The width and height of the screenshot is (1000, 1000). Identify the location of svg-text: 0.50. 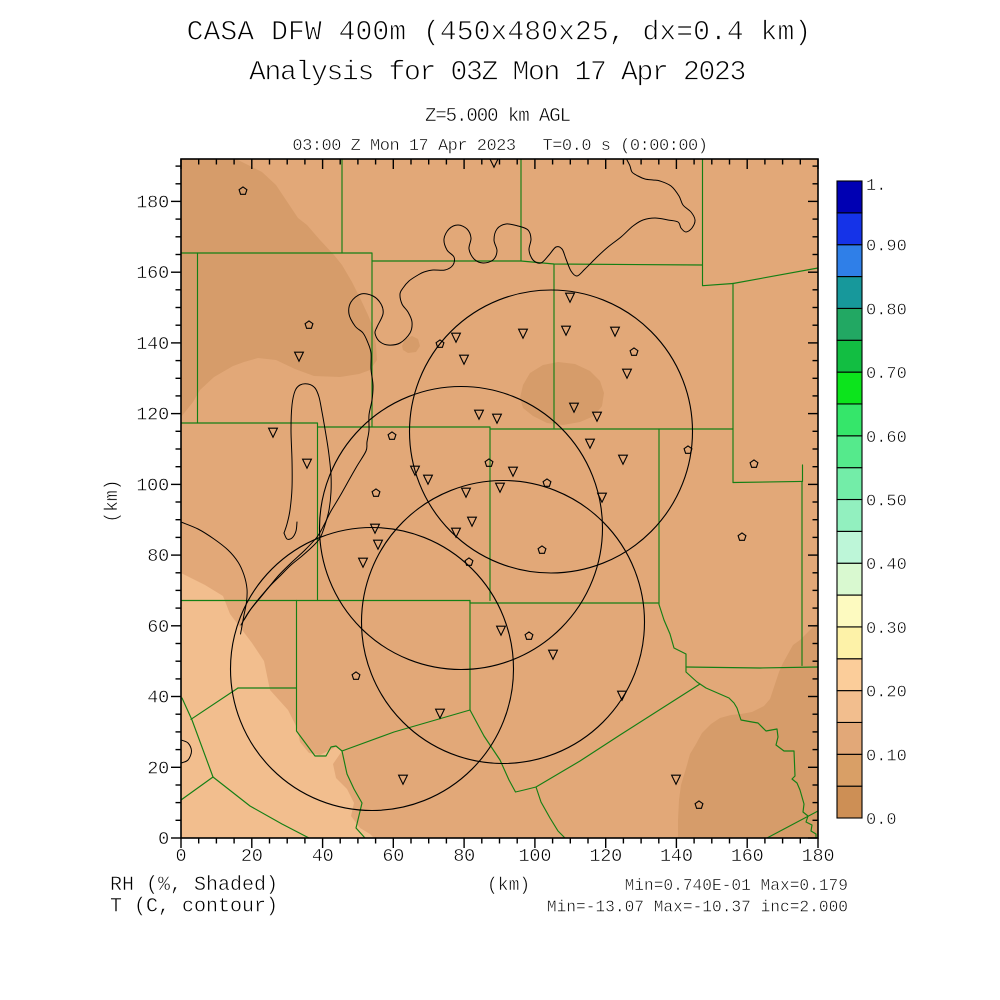
(886, 502).